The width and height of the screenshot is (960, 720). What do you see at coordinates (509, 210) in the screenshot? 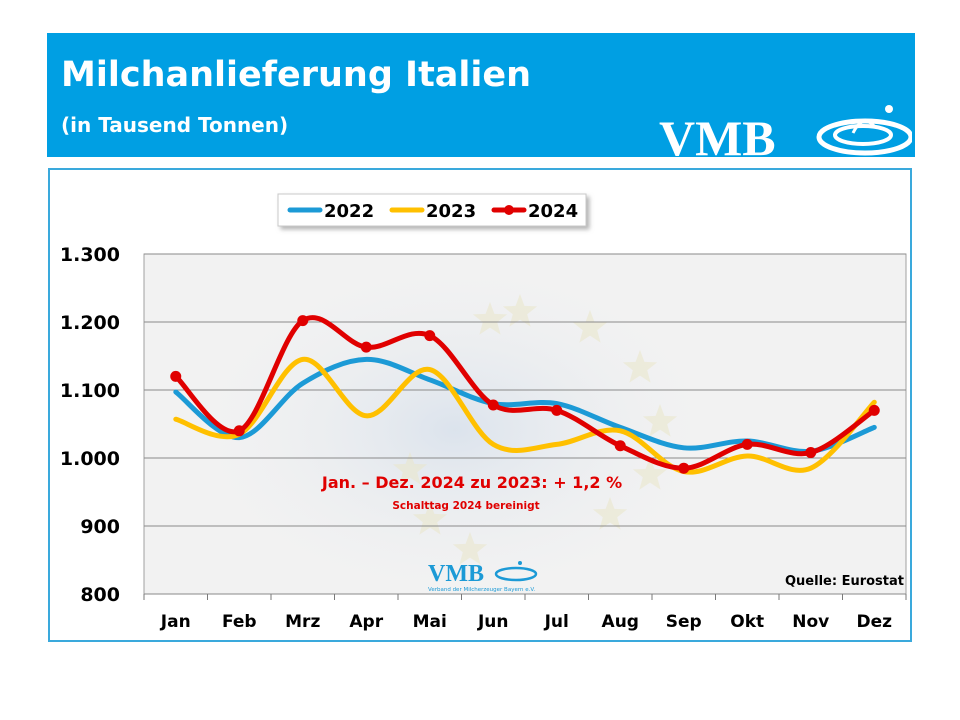
I see `legend-marker-2024` at bounding box center [509, 210].